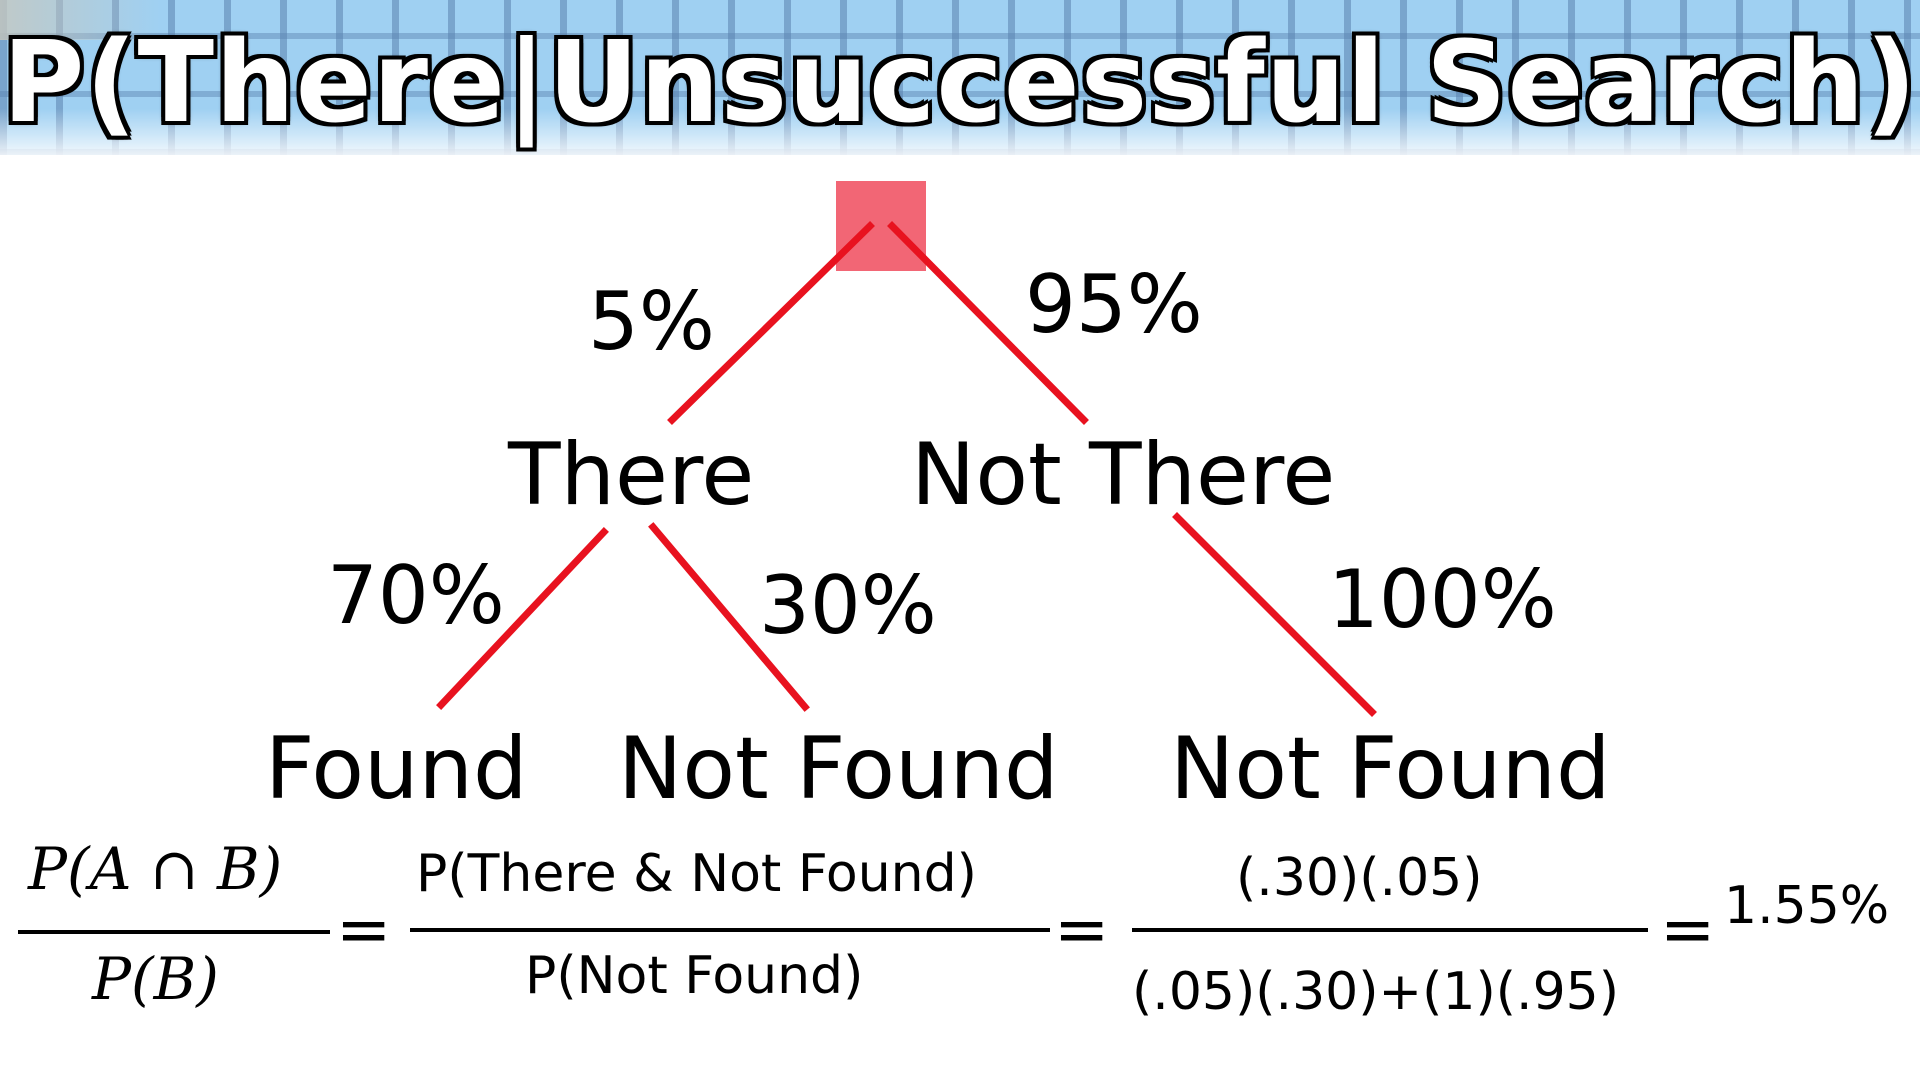 The image size is (1920, 1080). What do you see at coordinates (1376, 992) in the screenshot?
I see `formula-numeric-denominator: (.05)(.30)+(1)(.95)` at bounding box center [1376, 992].